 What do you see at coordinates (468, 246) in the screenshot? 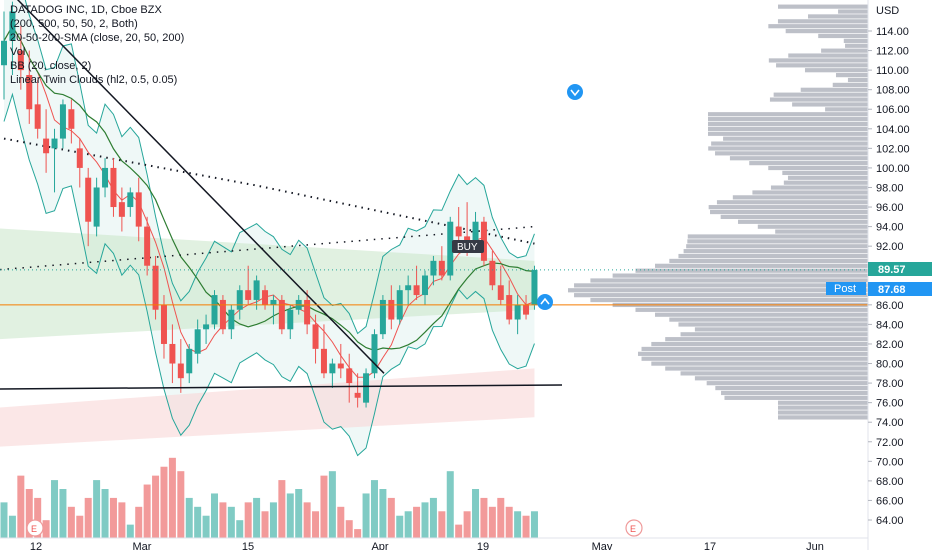
I see `buy-signal: BUY` at bounding box center [468, 246].